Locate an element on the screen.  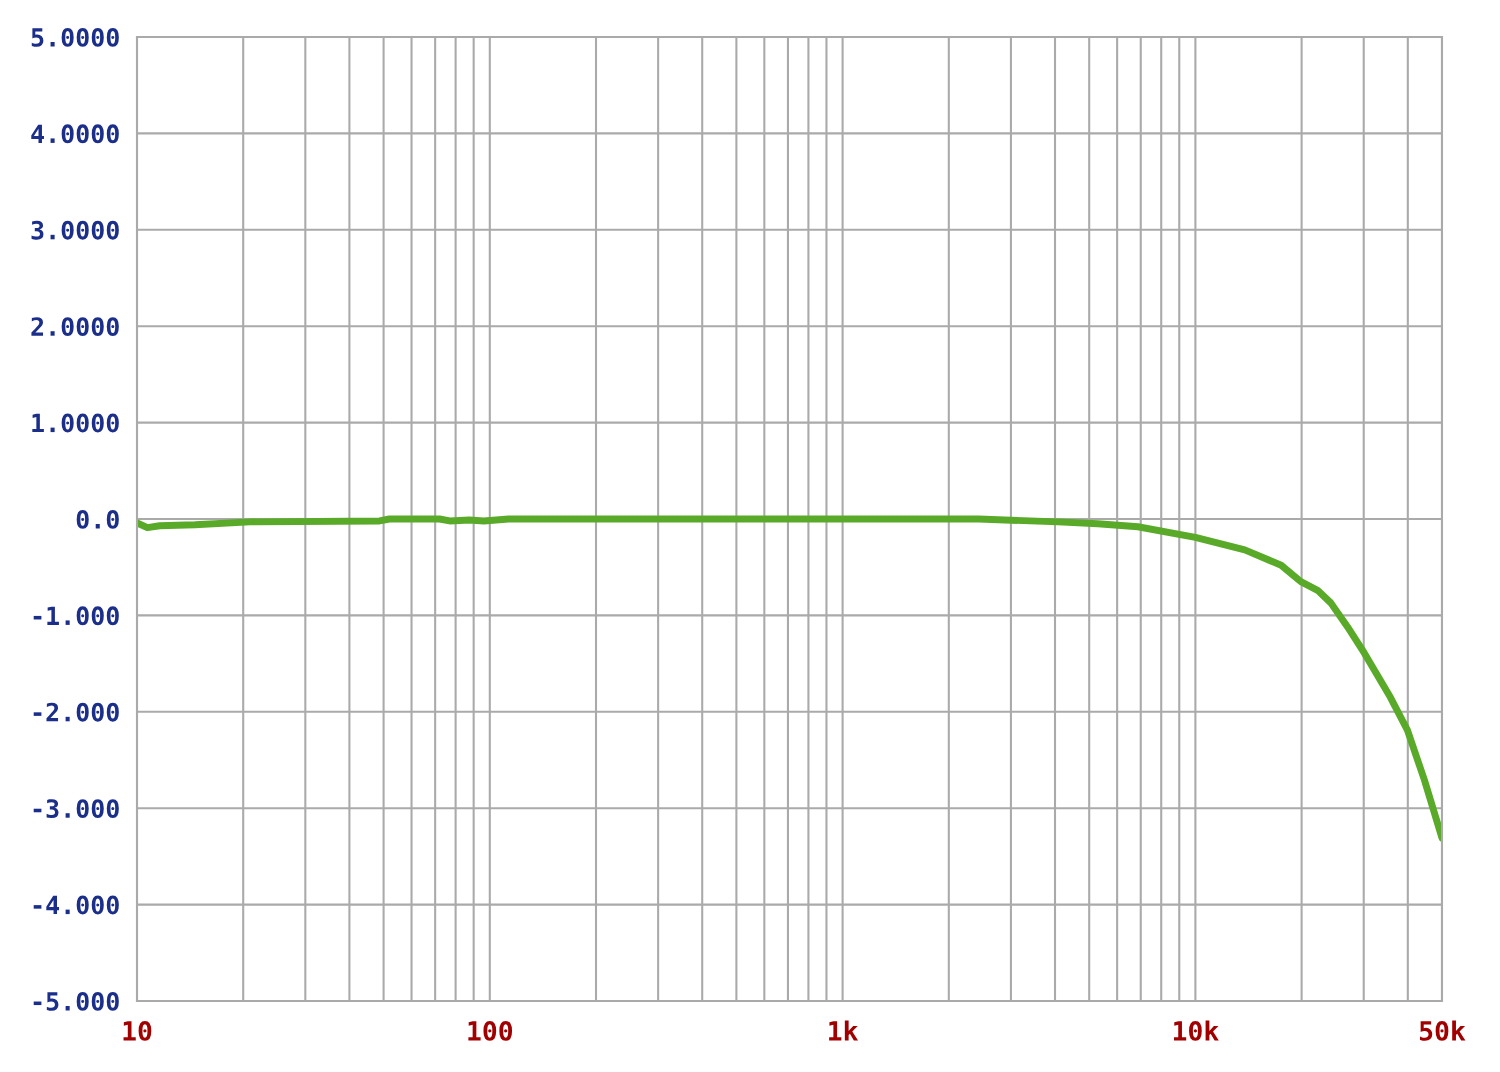
y-tick-label: 5.0000 is located at coordinates (75, 37).